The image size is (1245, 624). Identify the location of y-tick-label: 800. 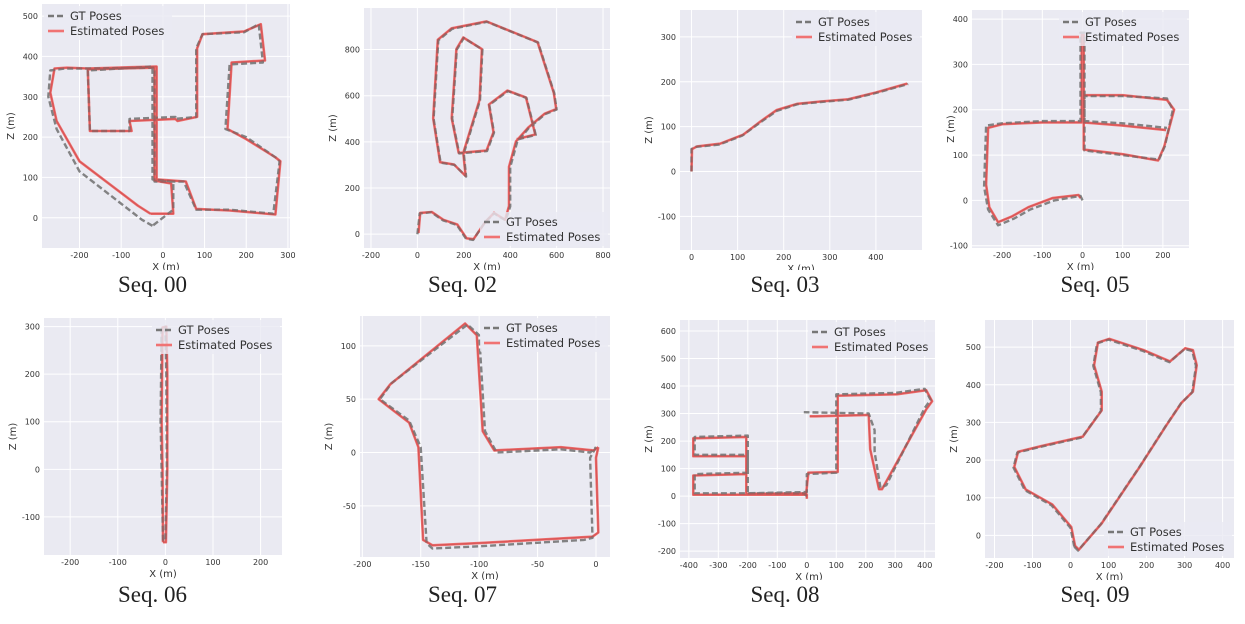
(352, 50).